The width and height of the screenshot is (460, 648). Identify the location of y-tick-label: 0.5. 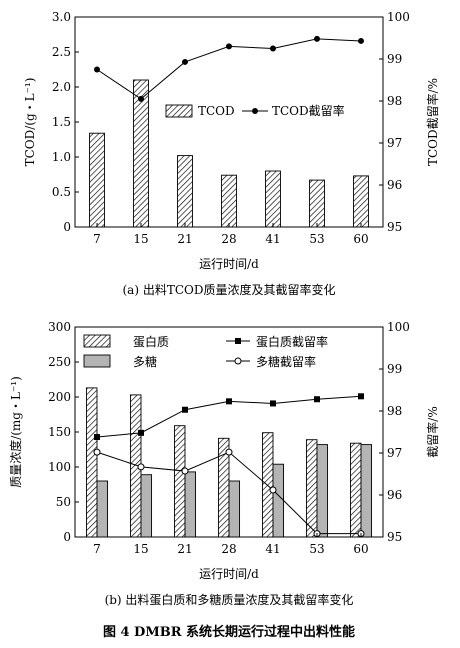
(61, 192).